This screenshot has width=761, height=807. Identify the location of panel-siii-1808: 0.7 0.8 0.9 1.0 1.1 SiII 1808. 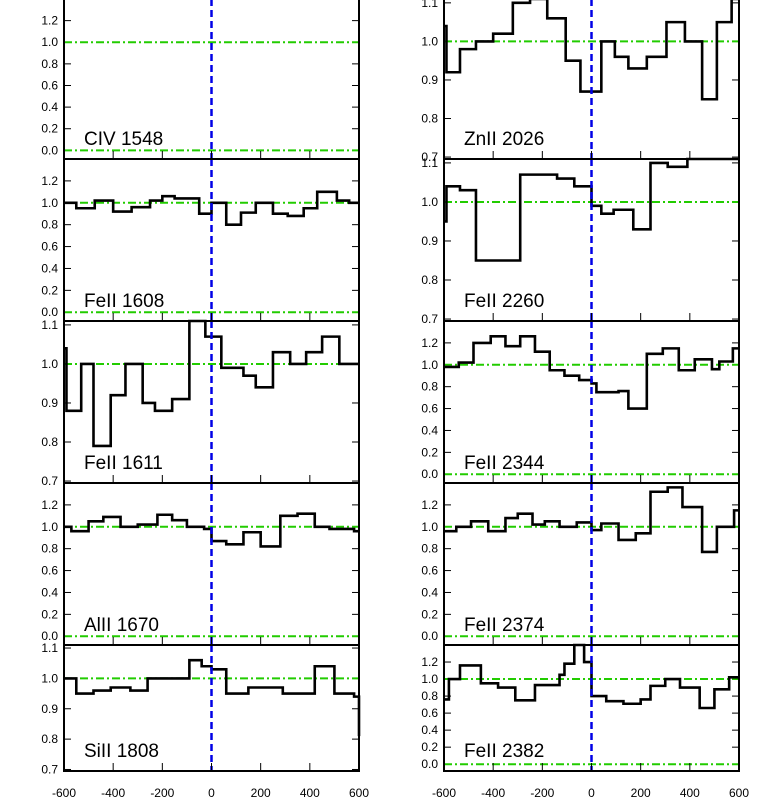
(201, 708).